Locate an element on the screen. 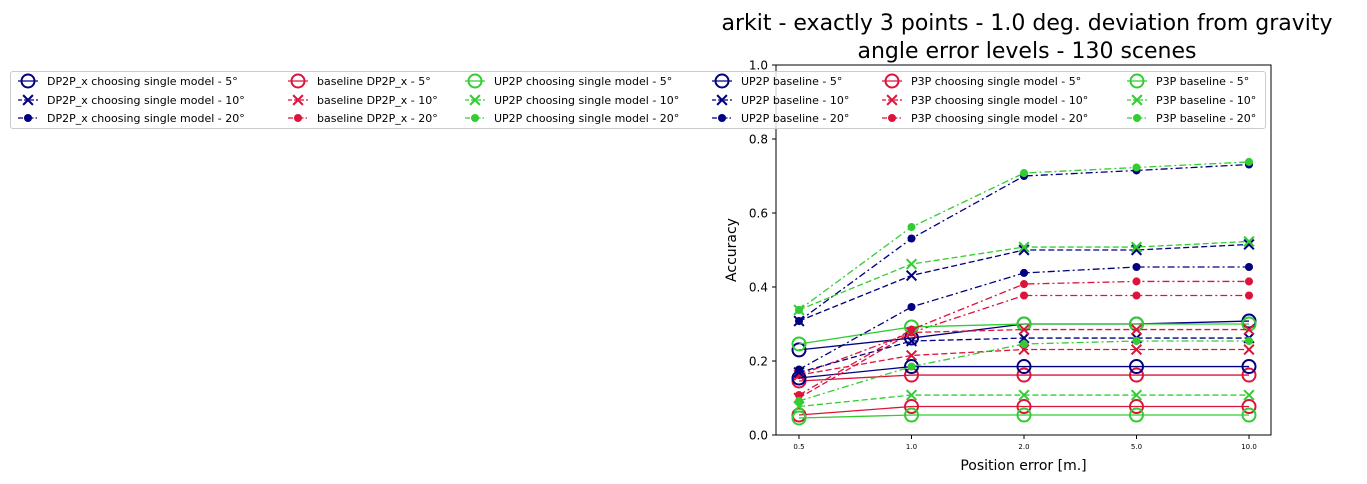 The width and height of the screenshot is (1367, 484). legend-item: DP2P_x choosing single model - 20° is located at coordinates (131, 118).